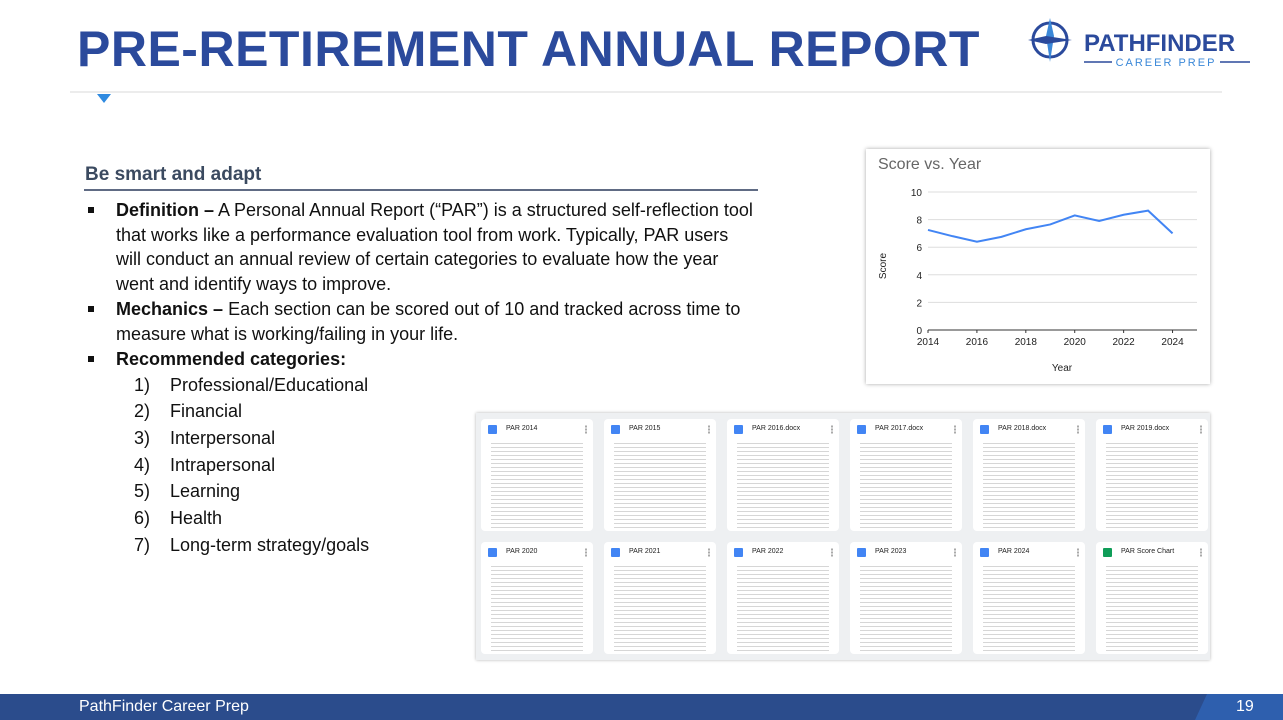  What do you see at coordinates (1022, 428) in the screenshot?
I see `file-name: PAR 2018.docx` at bounding box center [1022, 428].